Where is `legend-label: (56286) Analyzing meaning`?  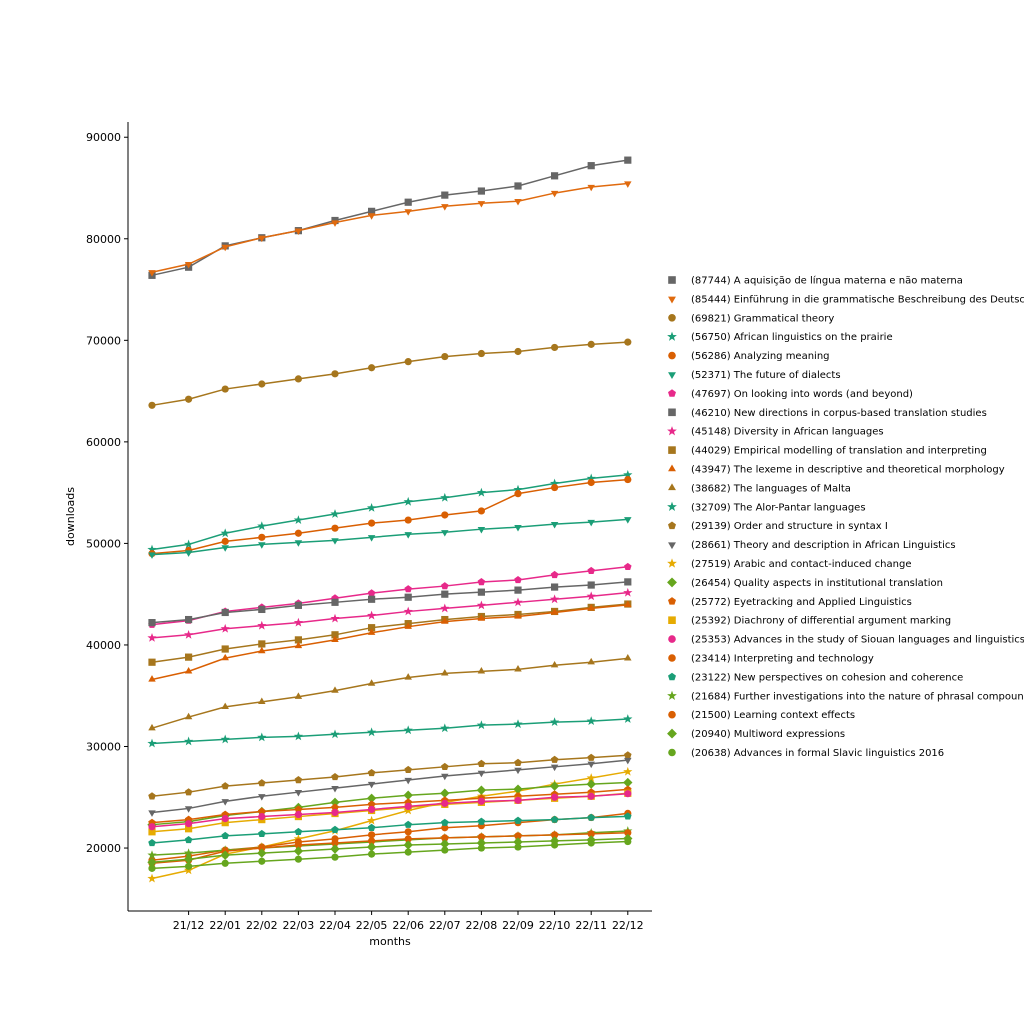
legend-label: (56286) Analyzing meaning is located at coordinates (760, 356).